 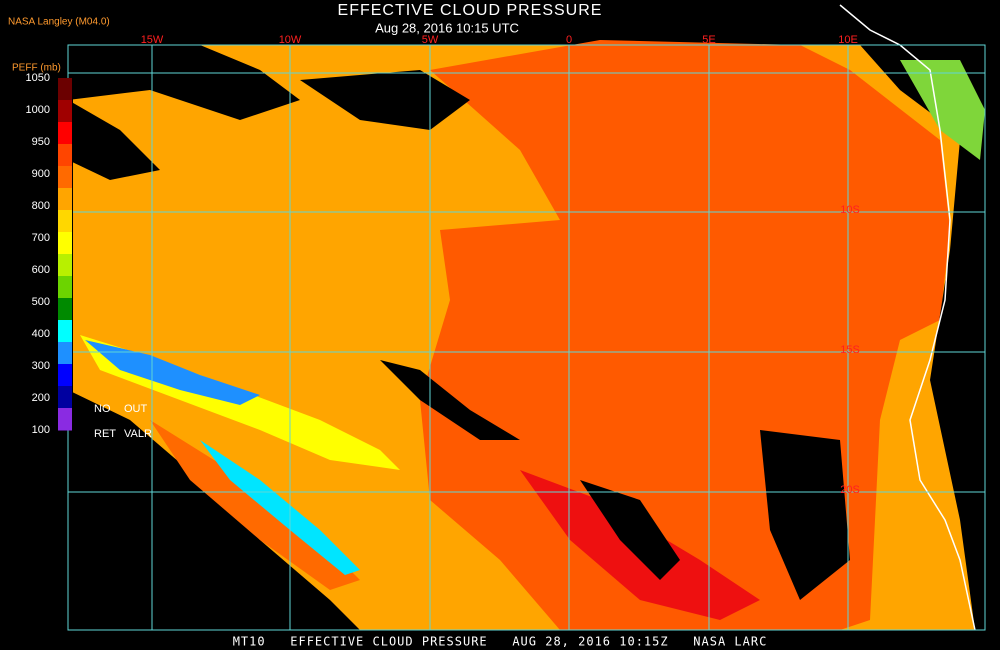 I want to click on cloud-cyan, so click(x=280, y=507).